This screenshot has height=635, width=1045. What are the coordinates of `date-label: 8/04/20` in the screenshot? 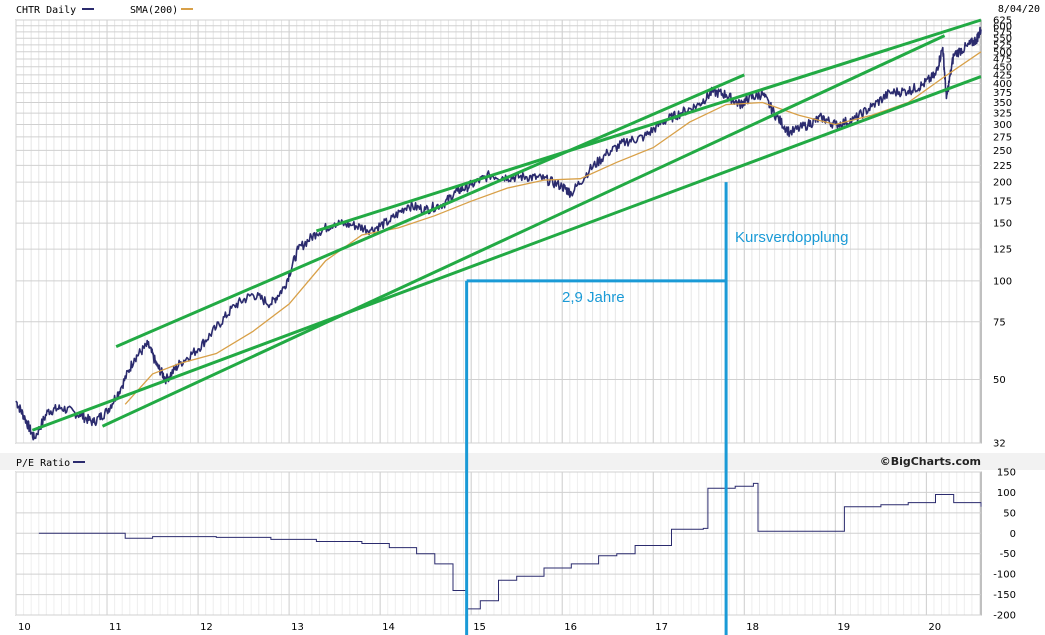 It's located at (1019, 9).